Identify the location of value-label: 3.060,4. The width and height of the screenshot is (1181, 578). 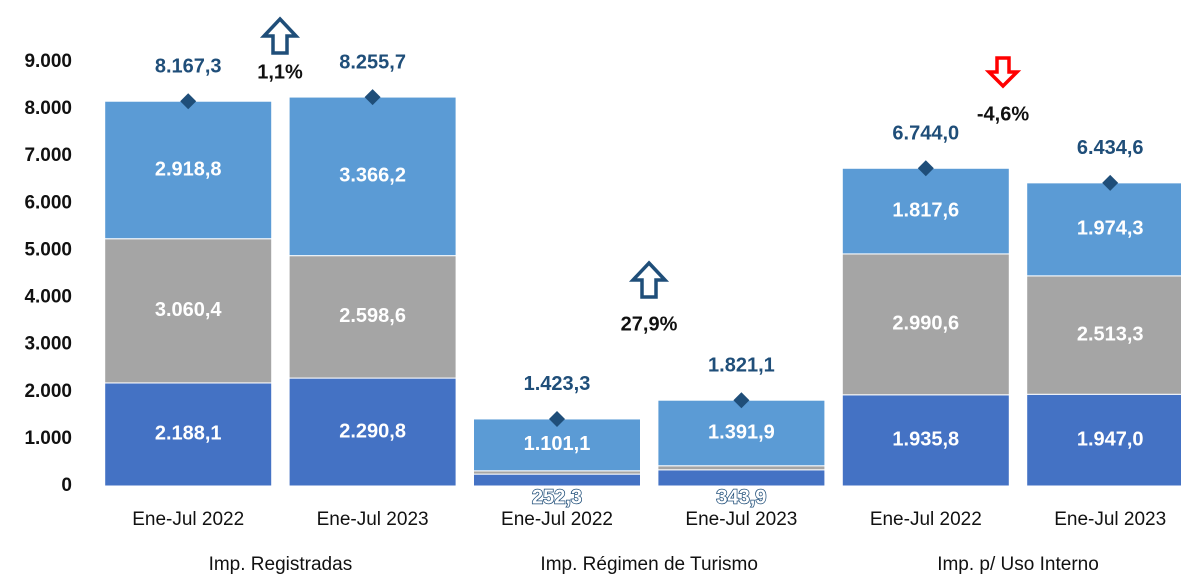
(189, 310).